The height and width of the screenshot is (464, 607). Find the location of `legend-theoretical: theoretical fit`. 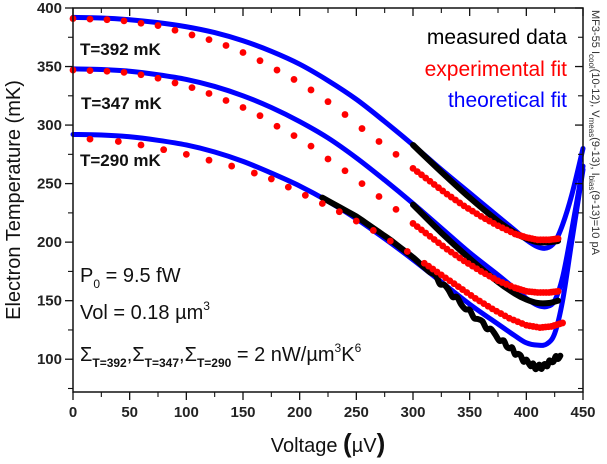

legend-theoretical: theoretical fit is located at coordinates (507, 100).